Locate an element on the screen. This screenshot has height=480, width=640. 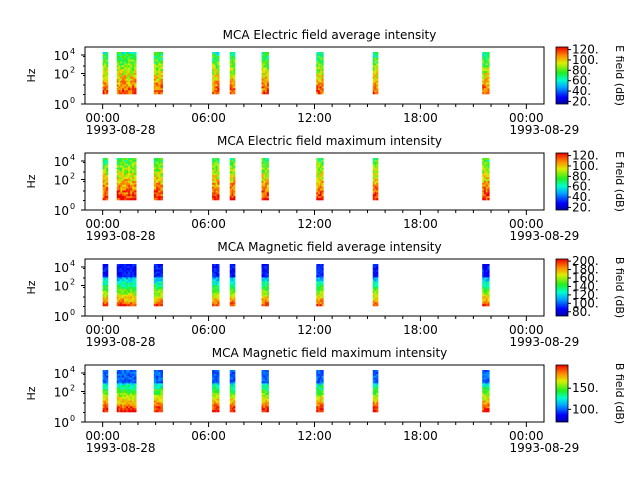
x-tick-date: 1993-08-28 is located at coordinates (121, 448).